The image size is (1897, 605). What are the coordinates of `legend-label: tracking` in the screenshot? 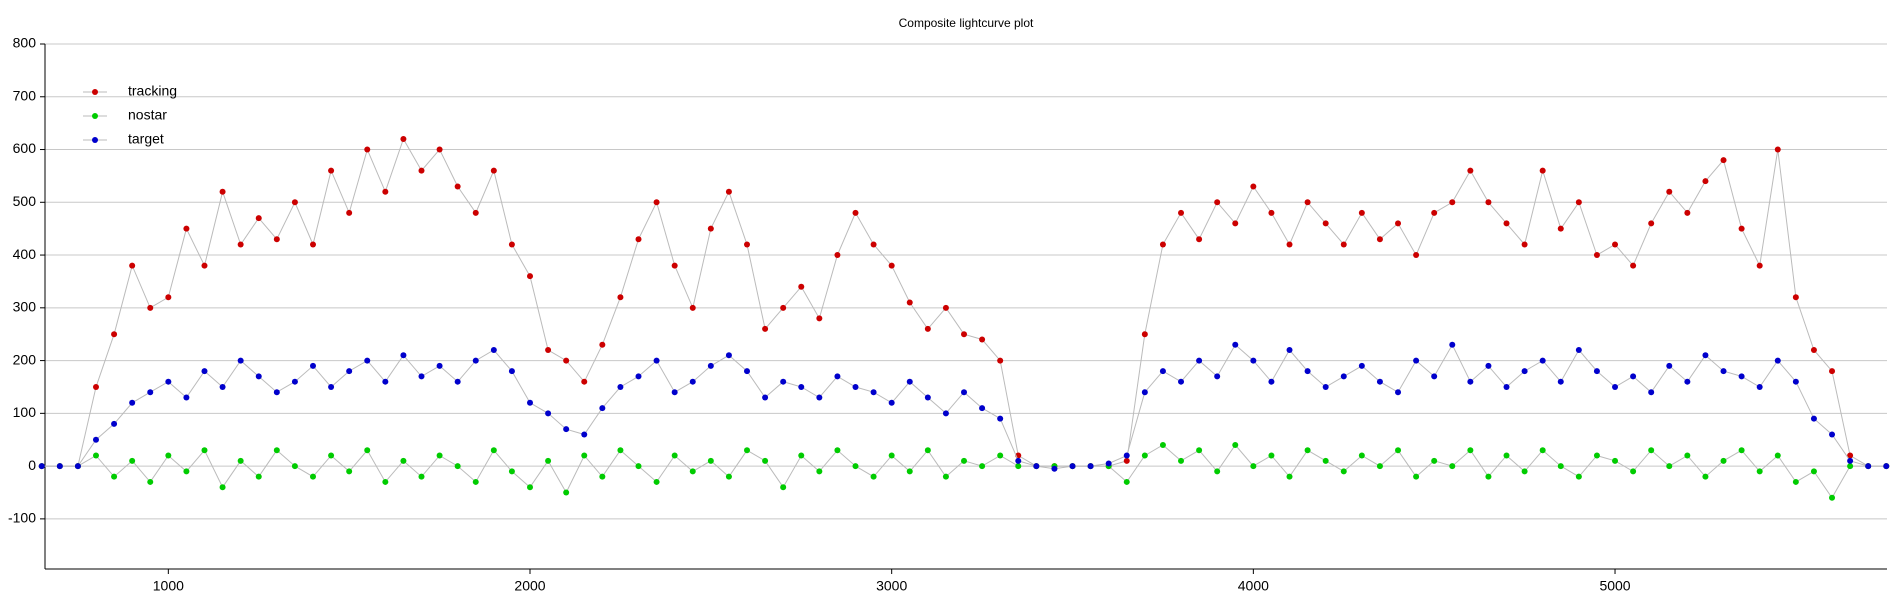 It's located at (152, 91).